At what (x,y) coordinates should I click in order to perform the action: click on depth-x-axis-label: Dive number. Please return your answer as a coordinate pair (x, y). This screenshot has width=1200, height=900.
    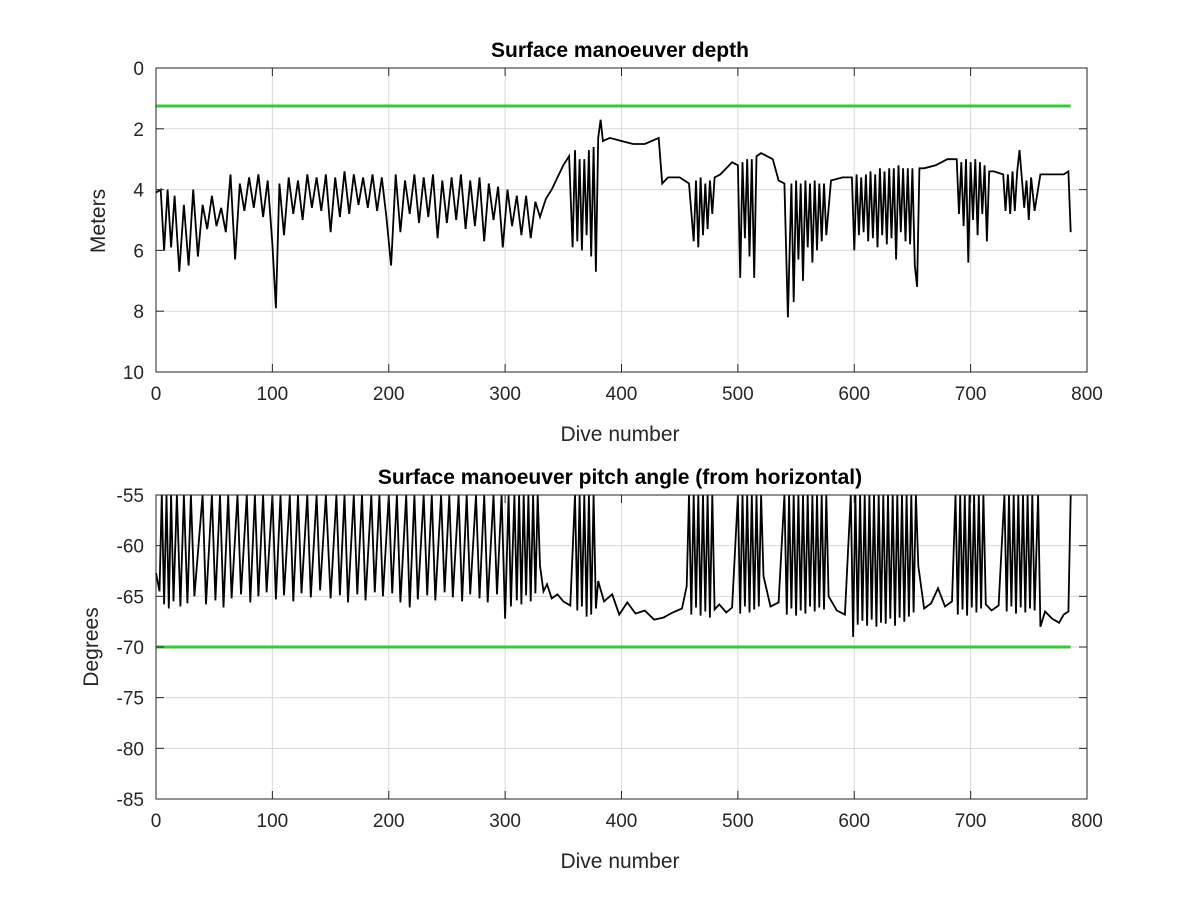
    Looking at the image, I should click on (619, 434).